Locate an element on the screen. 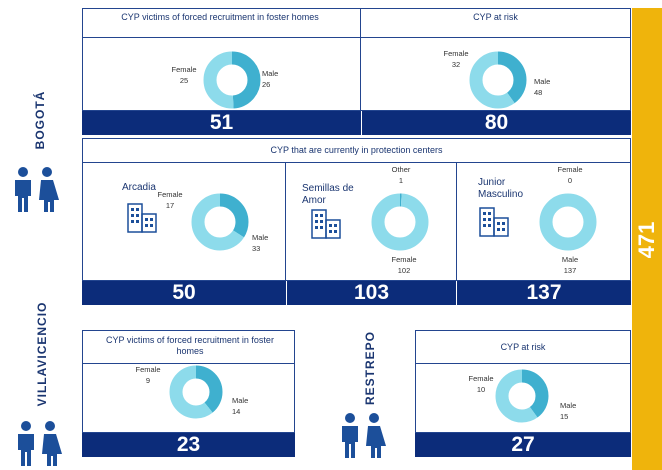 Image resolution: width=662 pixels, height=470 pixels. center-name: Junior Masculino is located at coordinates (501, 188).